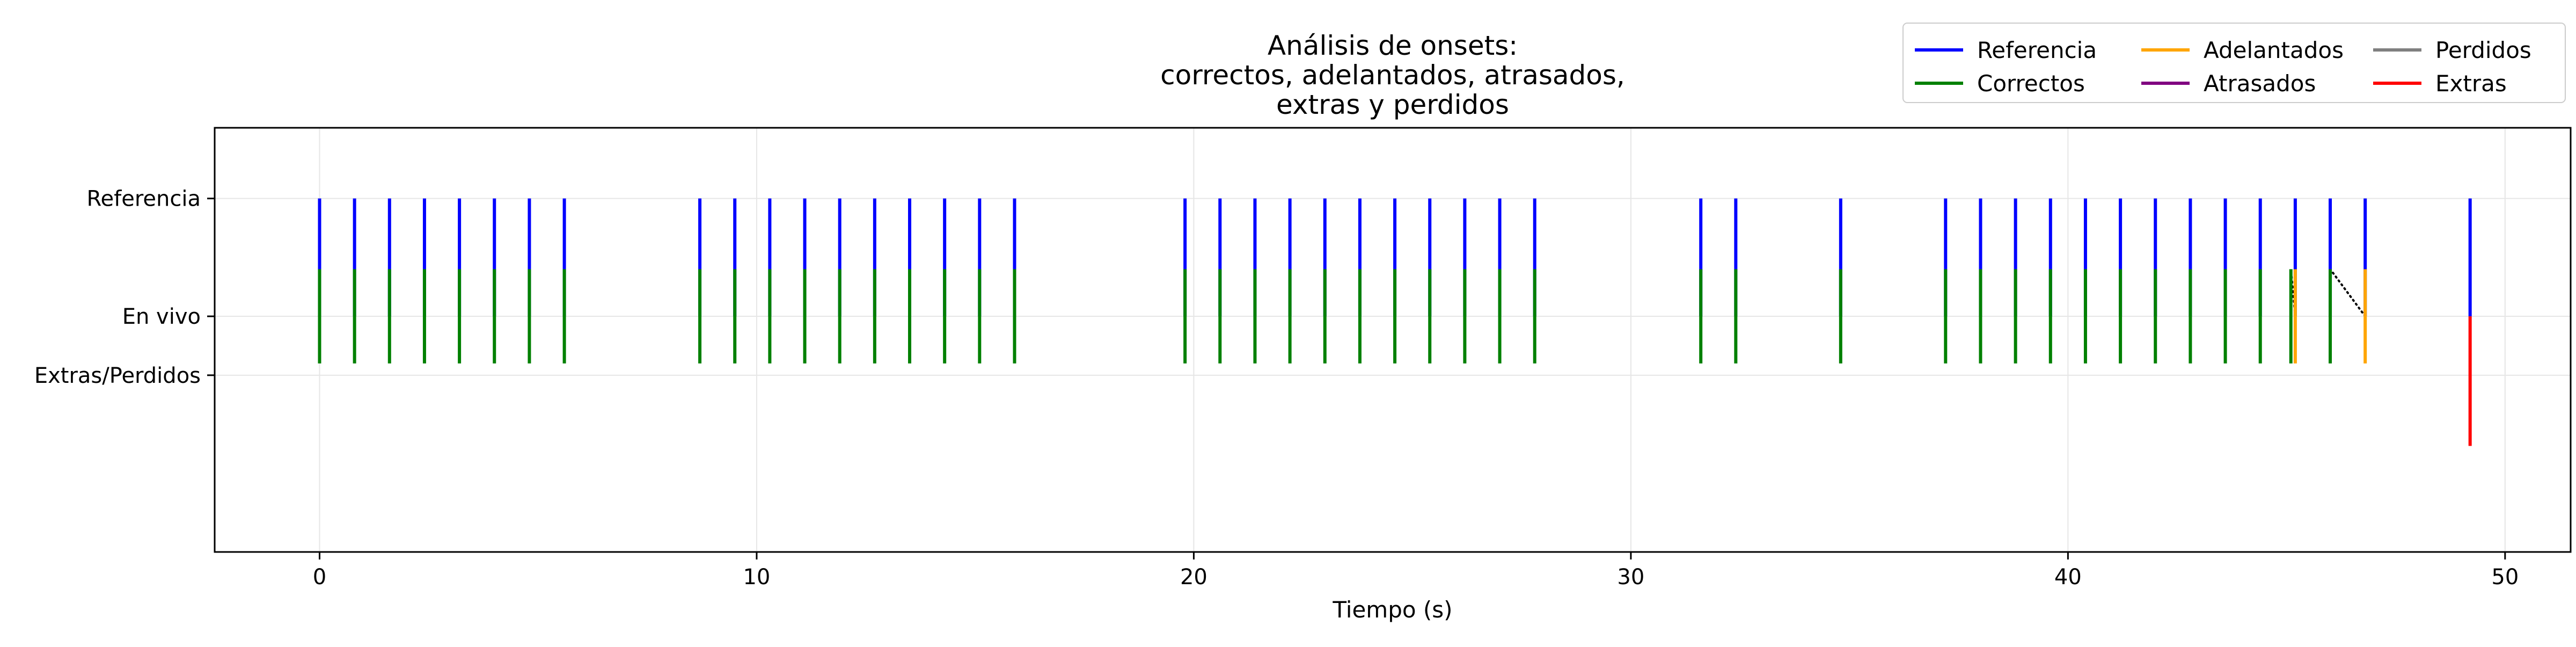  Describe the element at coordinates (2505, 577) in the screenshot. I see `x-tick-label: 50` at that location.